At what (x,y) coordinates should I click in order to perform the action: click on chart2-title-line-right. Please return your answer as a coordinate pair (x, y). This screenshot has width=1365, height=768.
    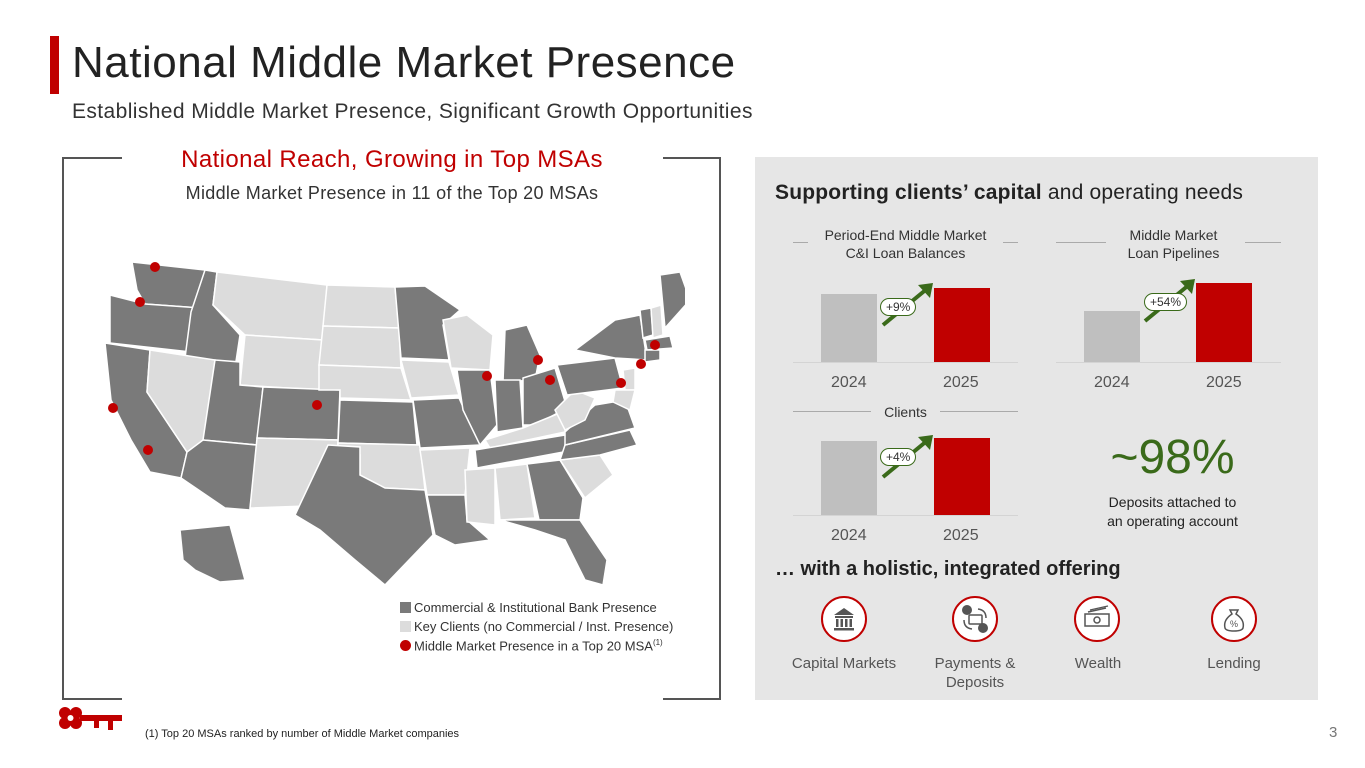
    Looking at the image, I should click on (1263, 242).